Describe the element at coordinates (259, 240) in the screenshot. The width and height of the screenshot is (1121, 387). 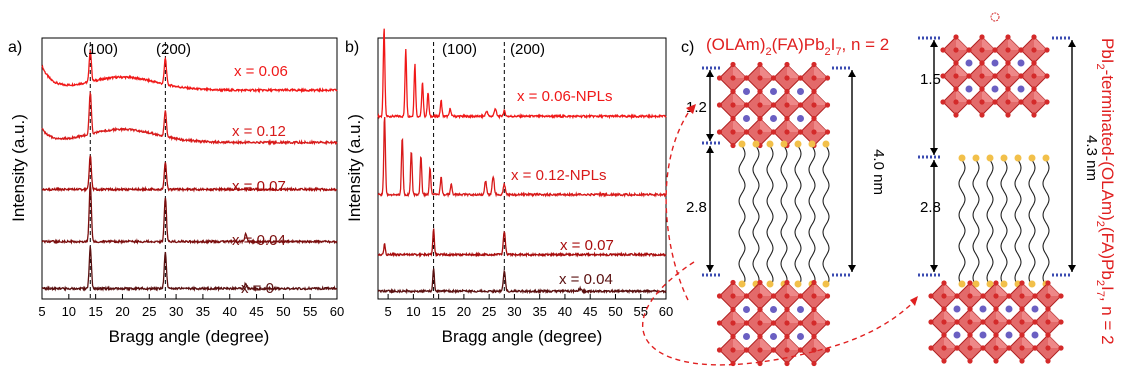
I see `series-label: x = 0.04` at that location.